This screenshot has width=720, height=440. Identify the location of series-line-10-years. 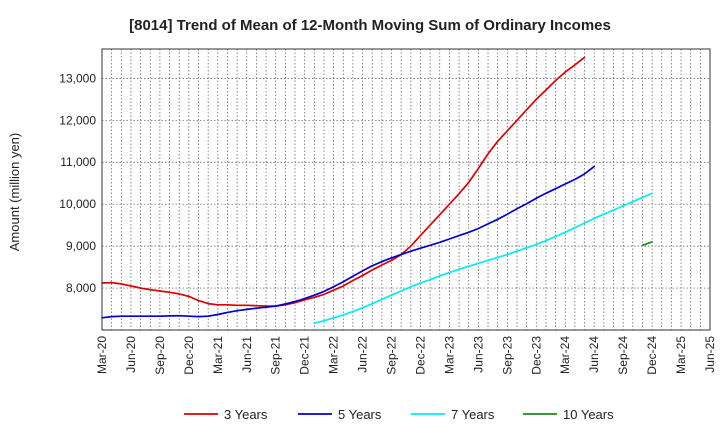
(647, 244).